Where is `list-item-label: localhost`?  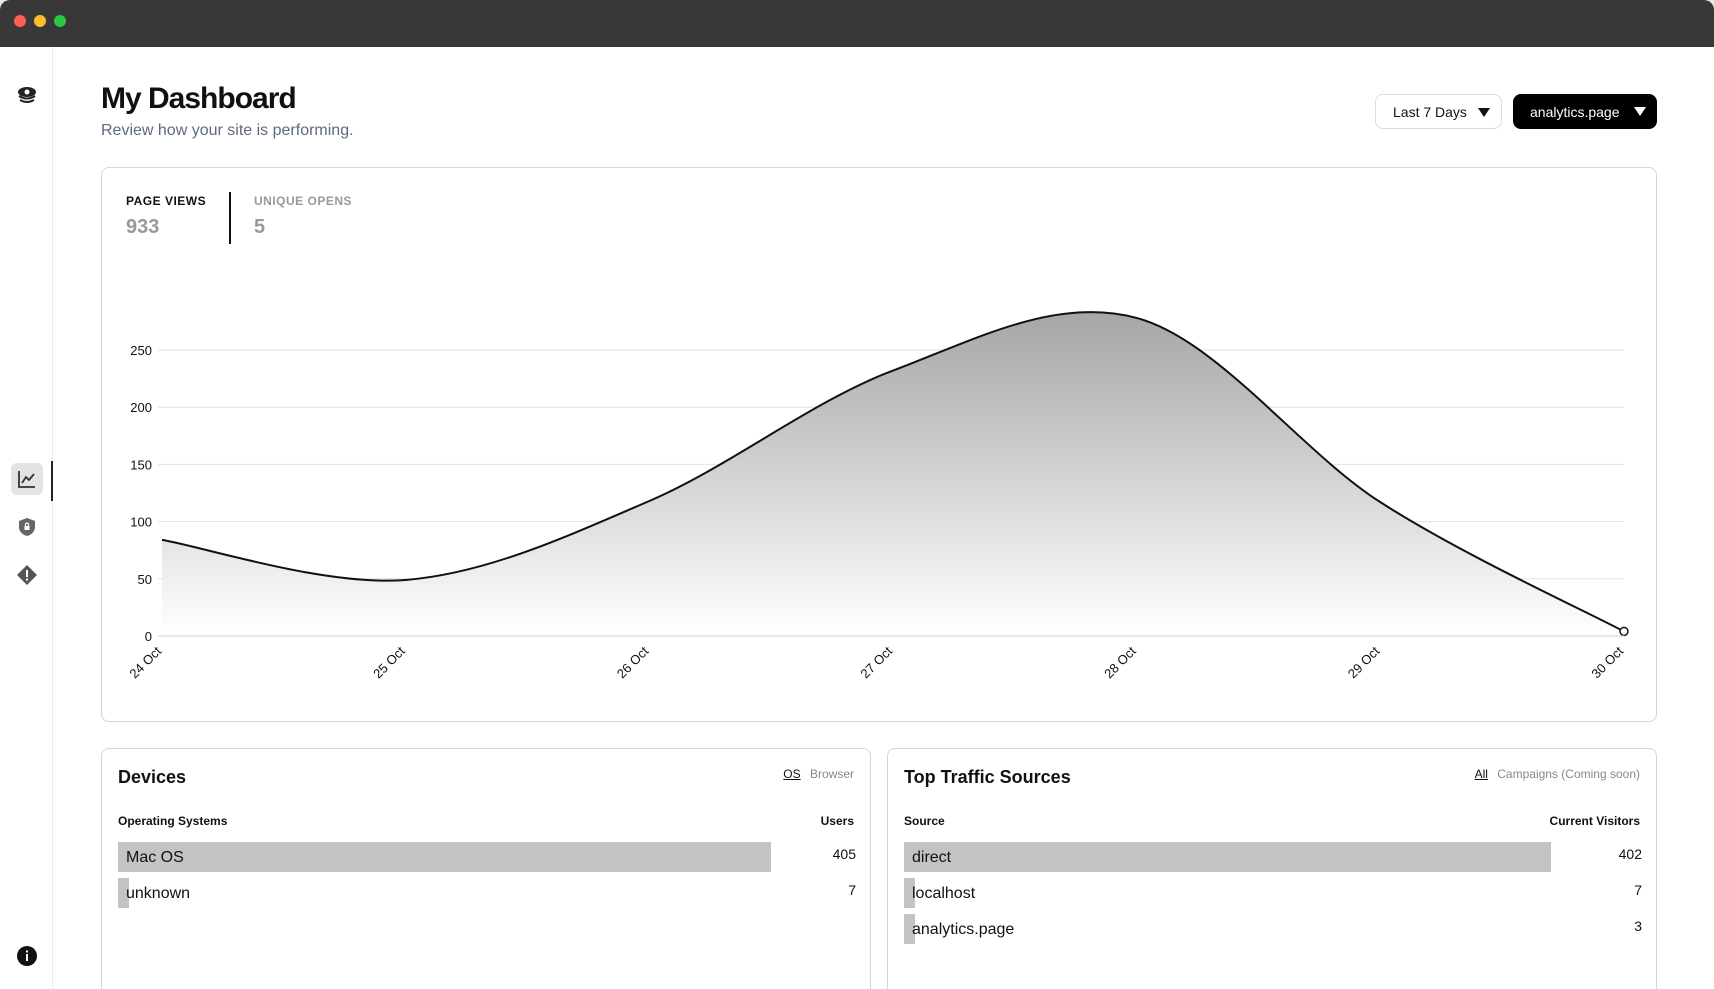 list-item-label: localhost is located at coordinates (944, 893).